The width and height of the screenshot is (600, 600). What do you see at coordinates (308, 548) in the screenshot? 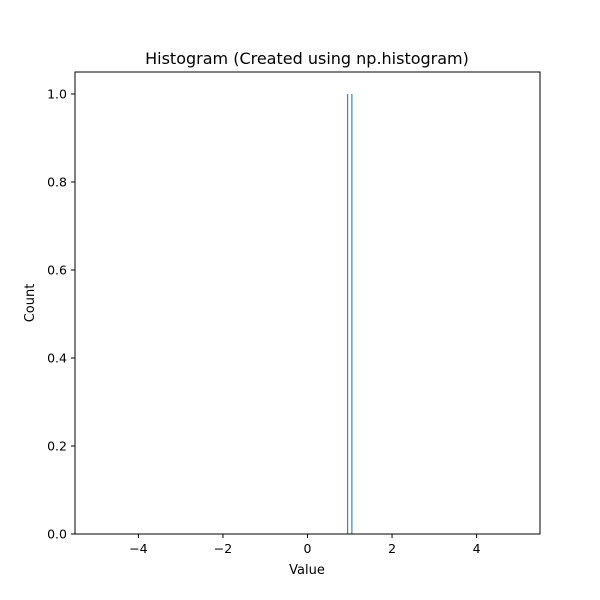
I see `x-tick-label: 0` at bounding box center [308, 548].